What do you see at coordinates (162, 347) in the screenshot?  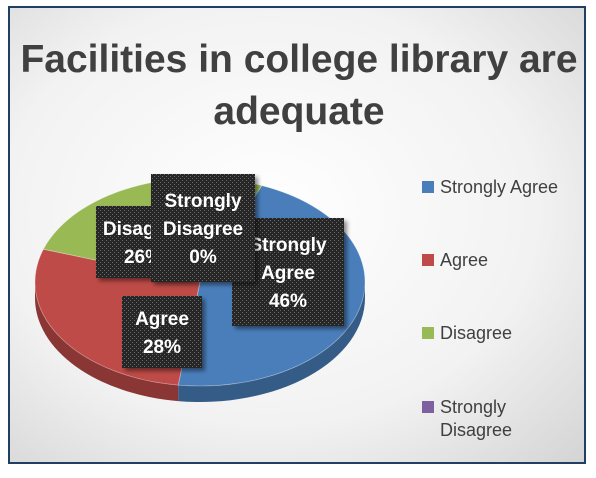 I see `data-label-value-agree: 28%` at bounding box center [162, 347].